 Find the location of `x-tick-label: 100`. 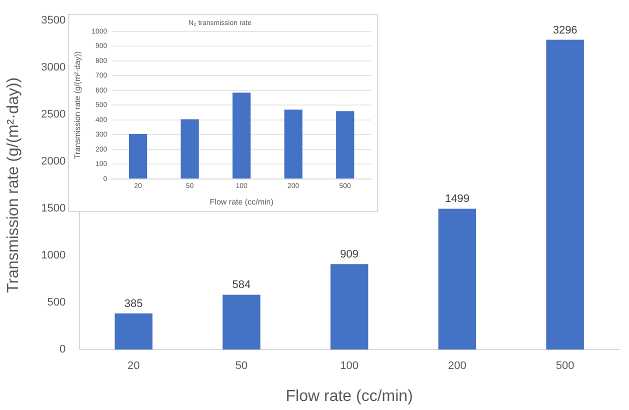

x-tick-label: 100 is located at coordinates (349, 366).